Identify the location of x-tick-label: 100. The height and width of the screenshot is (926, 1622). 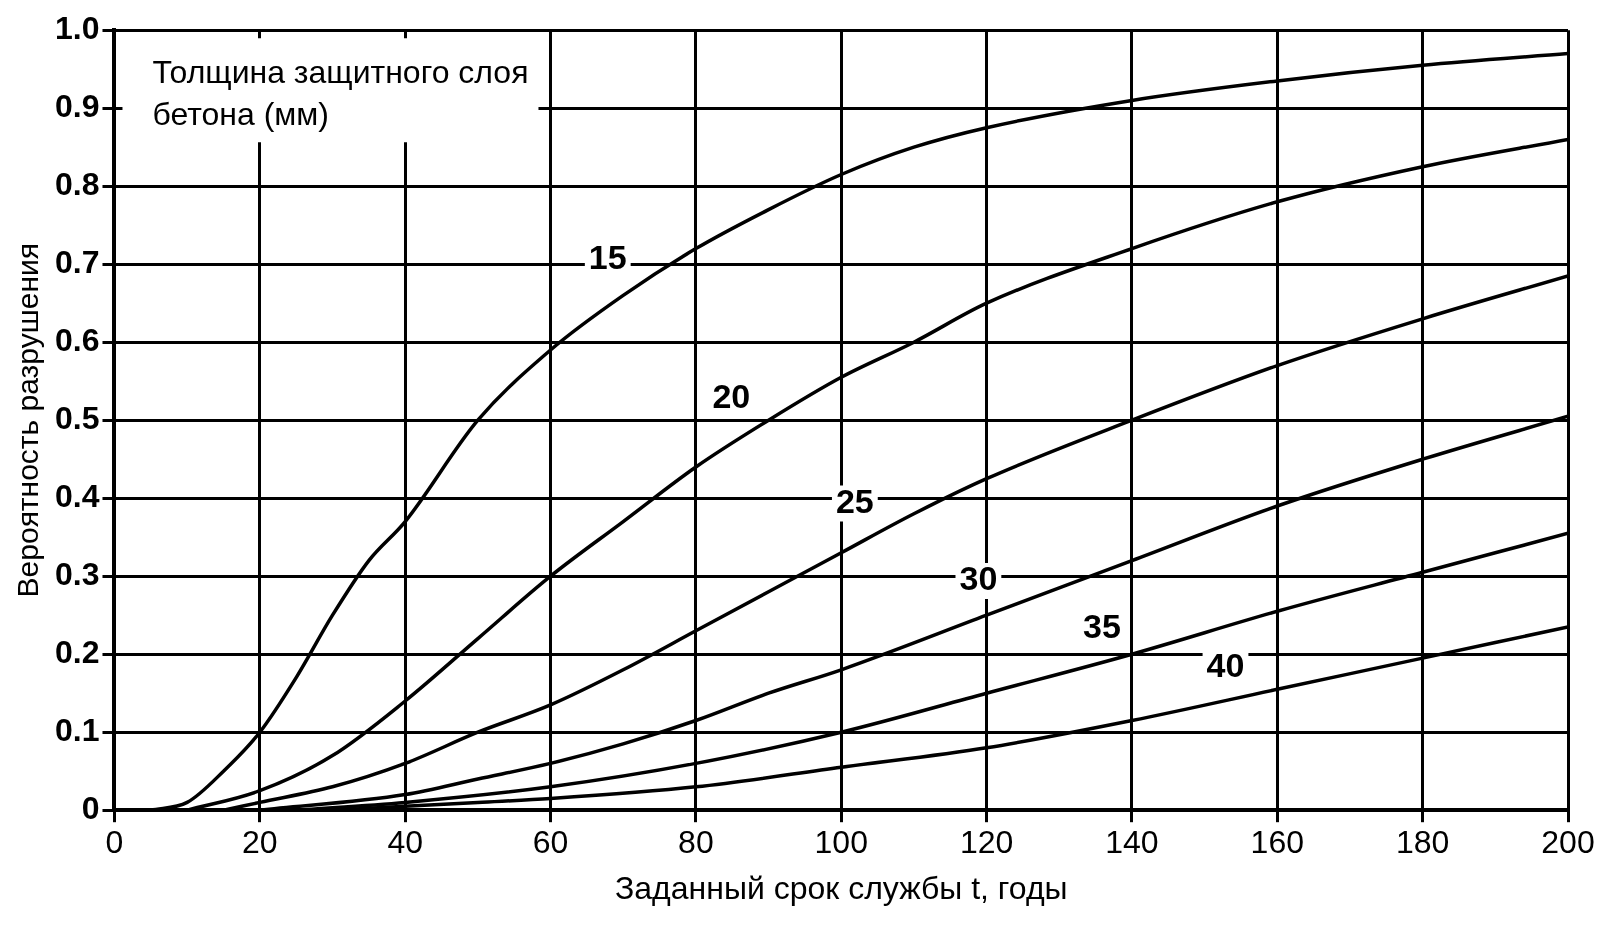
(841, 842).